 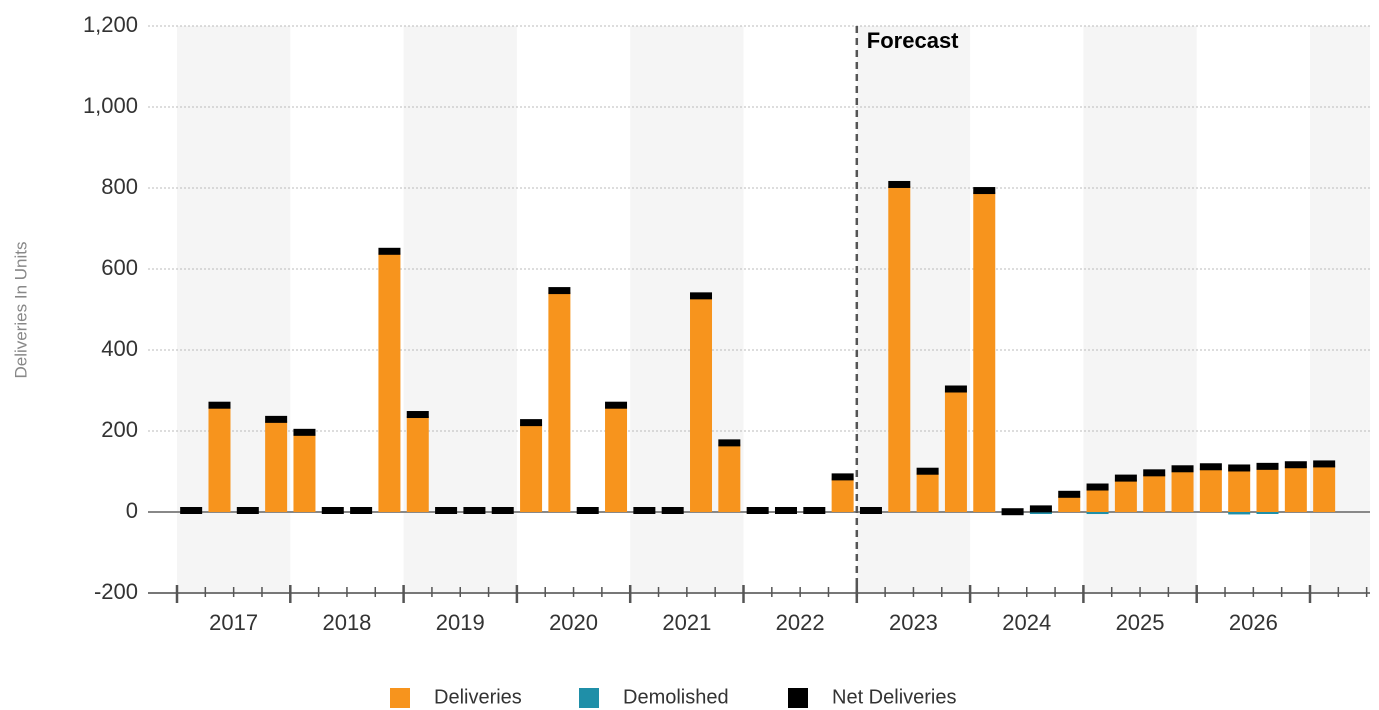 What do you see at coordinates (110, 24) in the screenshot?
I see `y-tick-label: 1,200` at bounding box center [110, 24].